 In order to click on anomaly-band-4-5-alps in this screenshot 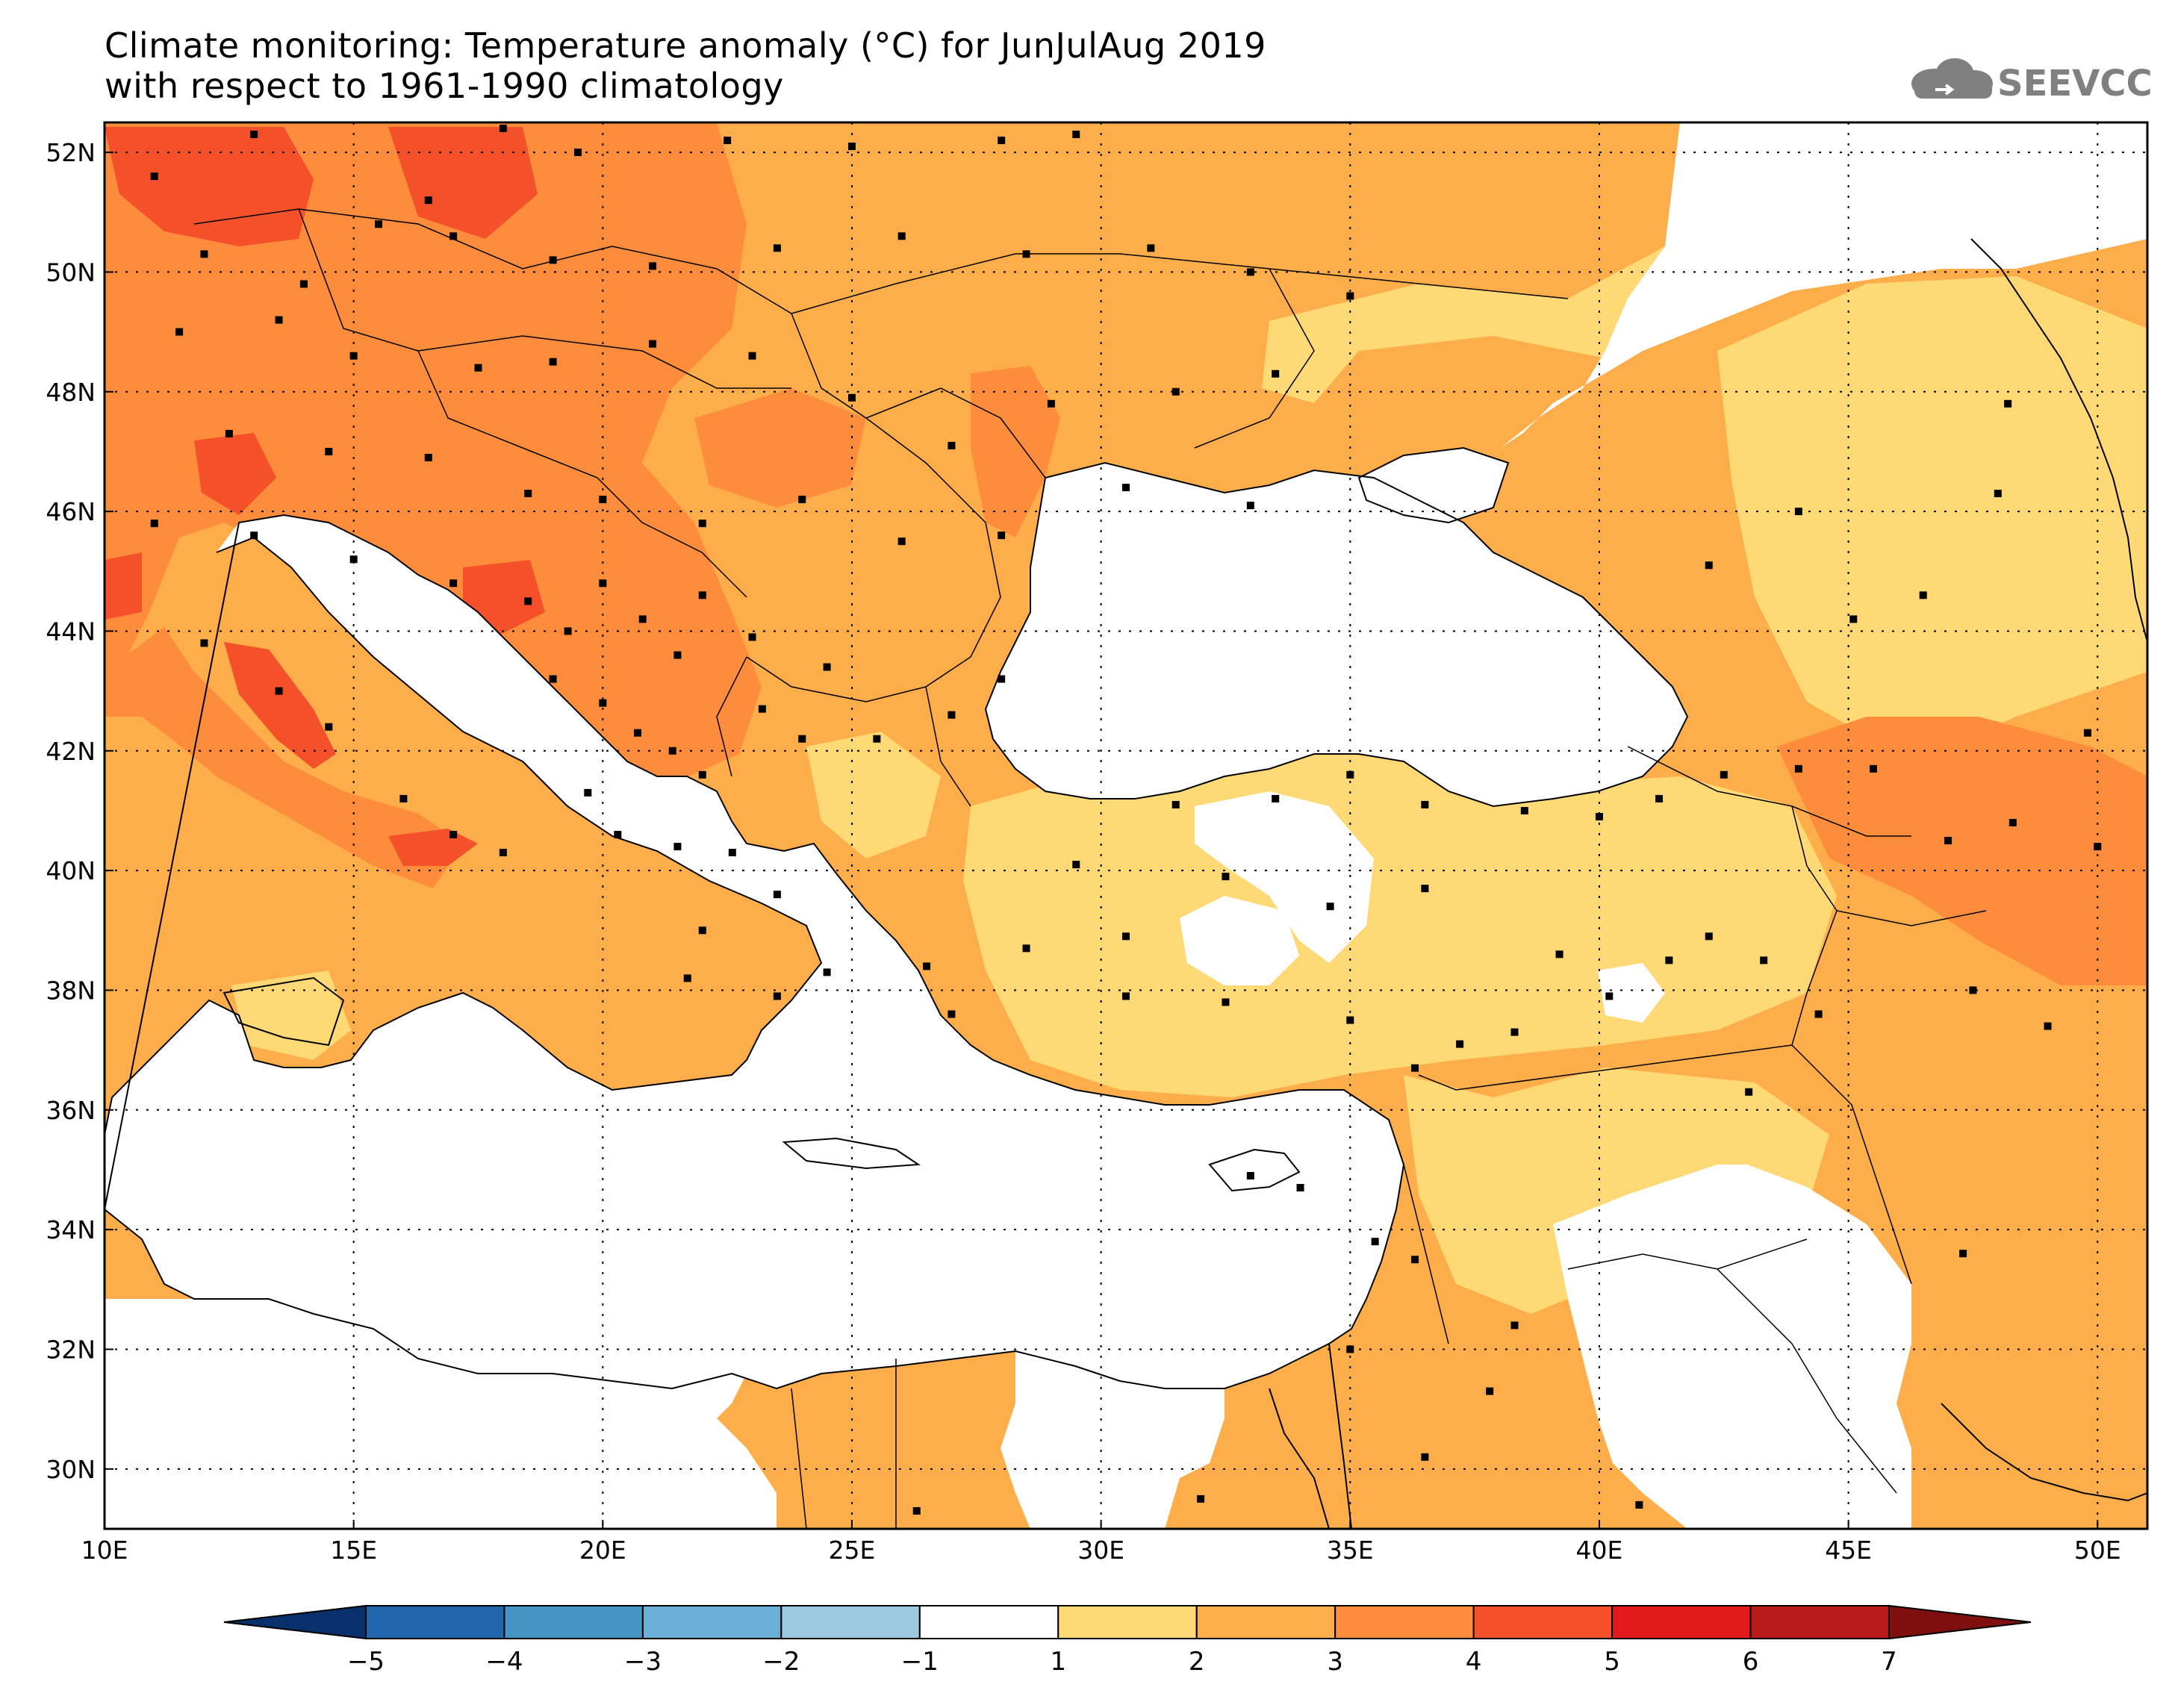, I will do `click(235, 474)`.